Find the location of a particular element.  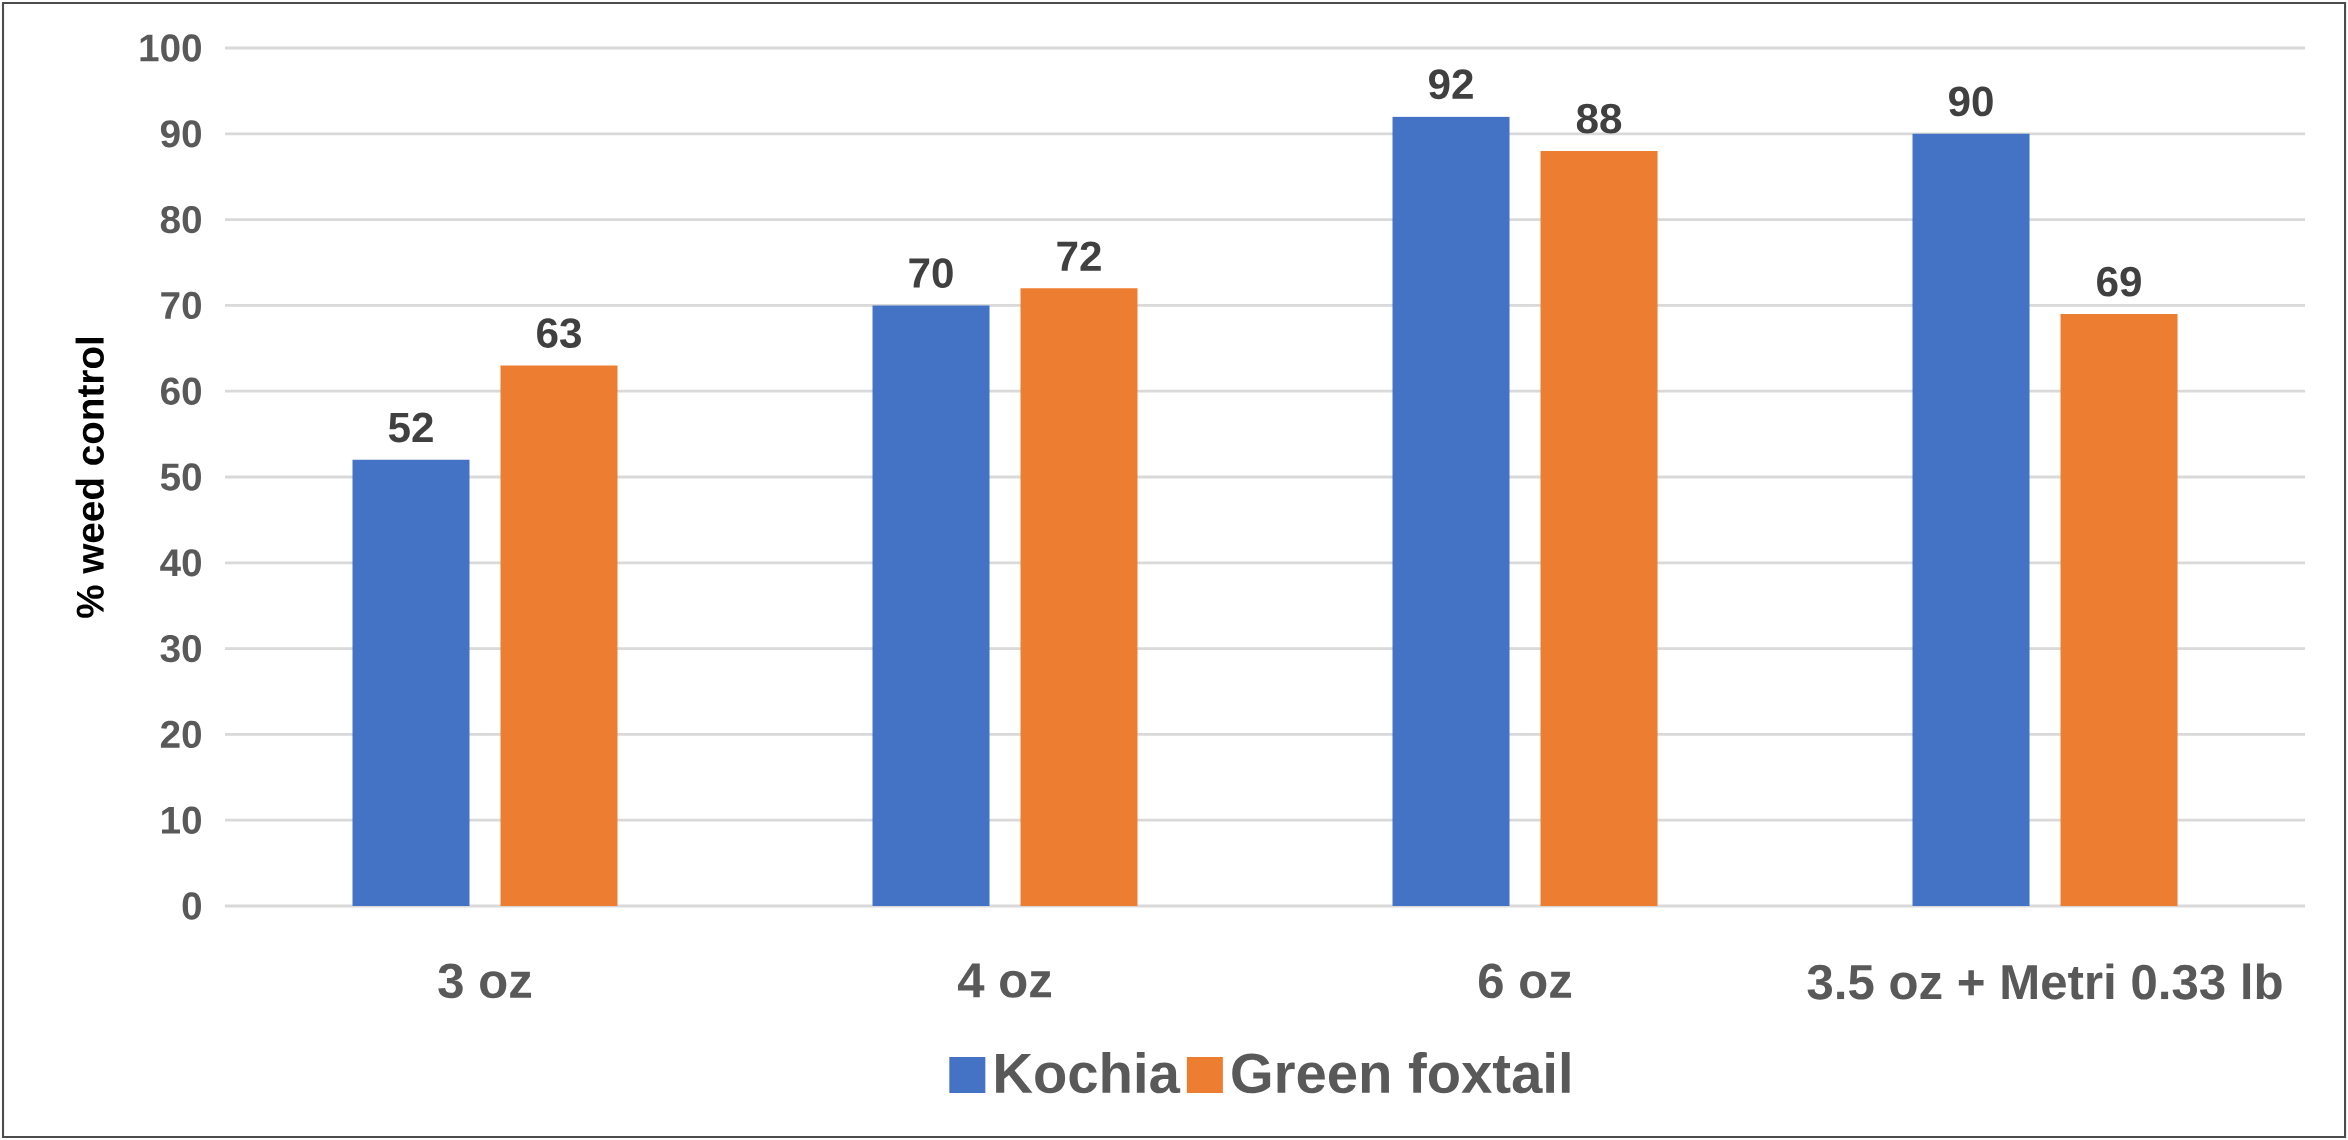

data-label: 70 is located at coordinates (931, 273).